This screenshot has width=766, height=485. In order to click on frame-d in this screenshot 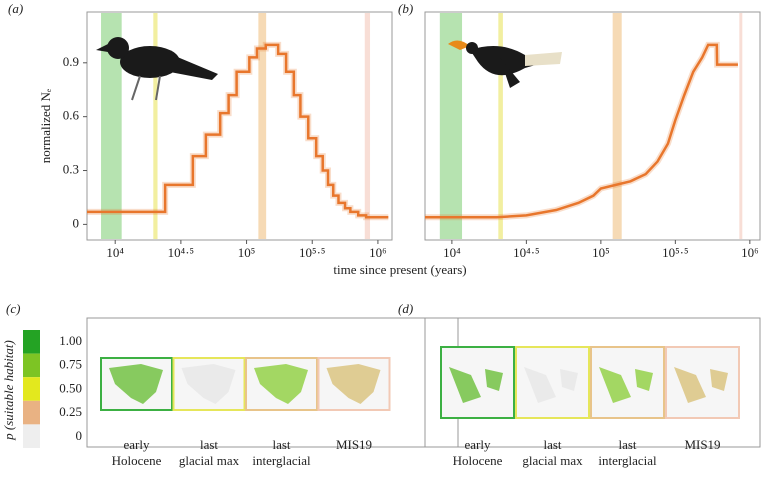, I will do `click(592, 382)`.